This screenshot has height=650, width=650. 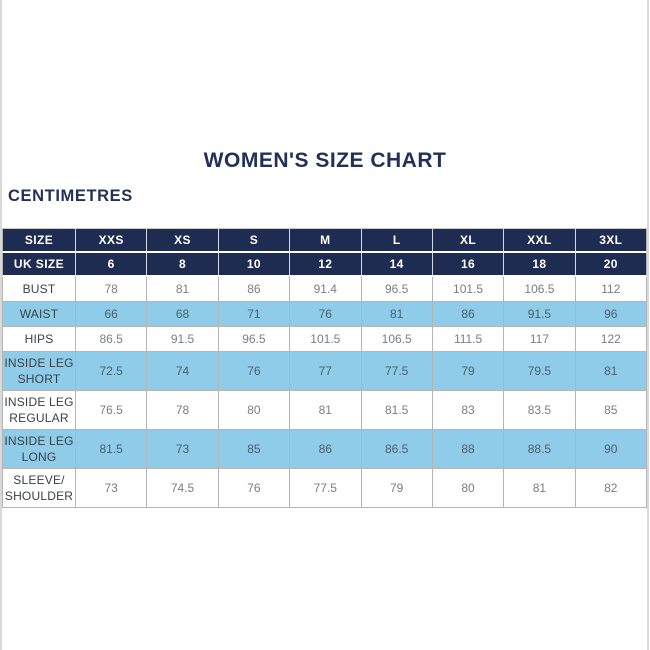 I want to click on uk-size-value: 18, so click(x=540, y=265).